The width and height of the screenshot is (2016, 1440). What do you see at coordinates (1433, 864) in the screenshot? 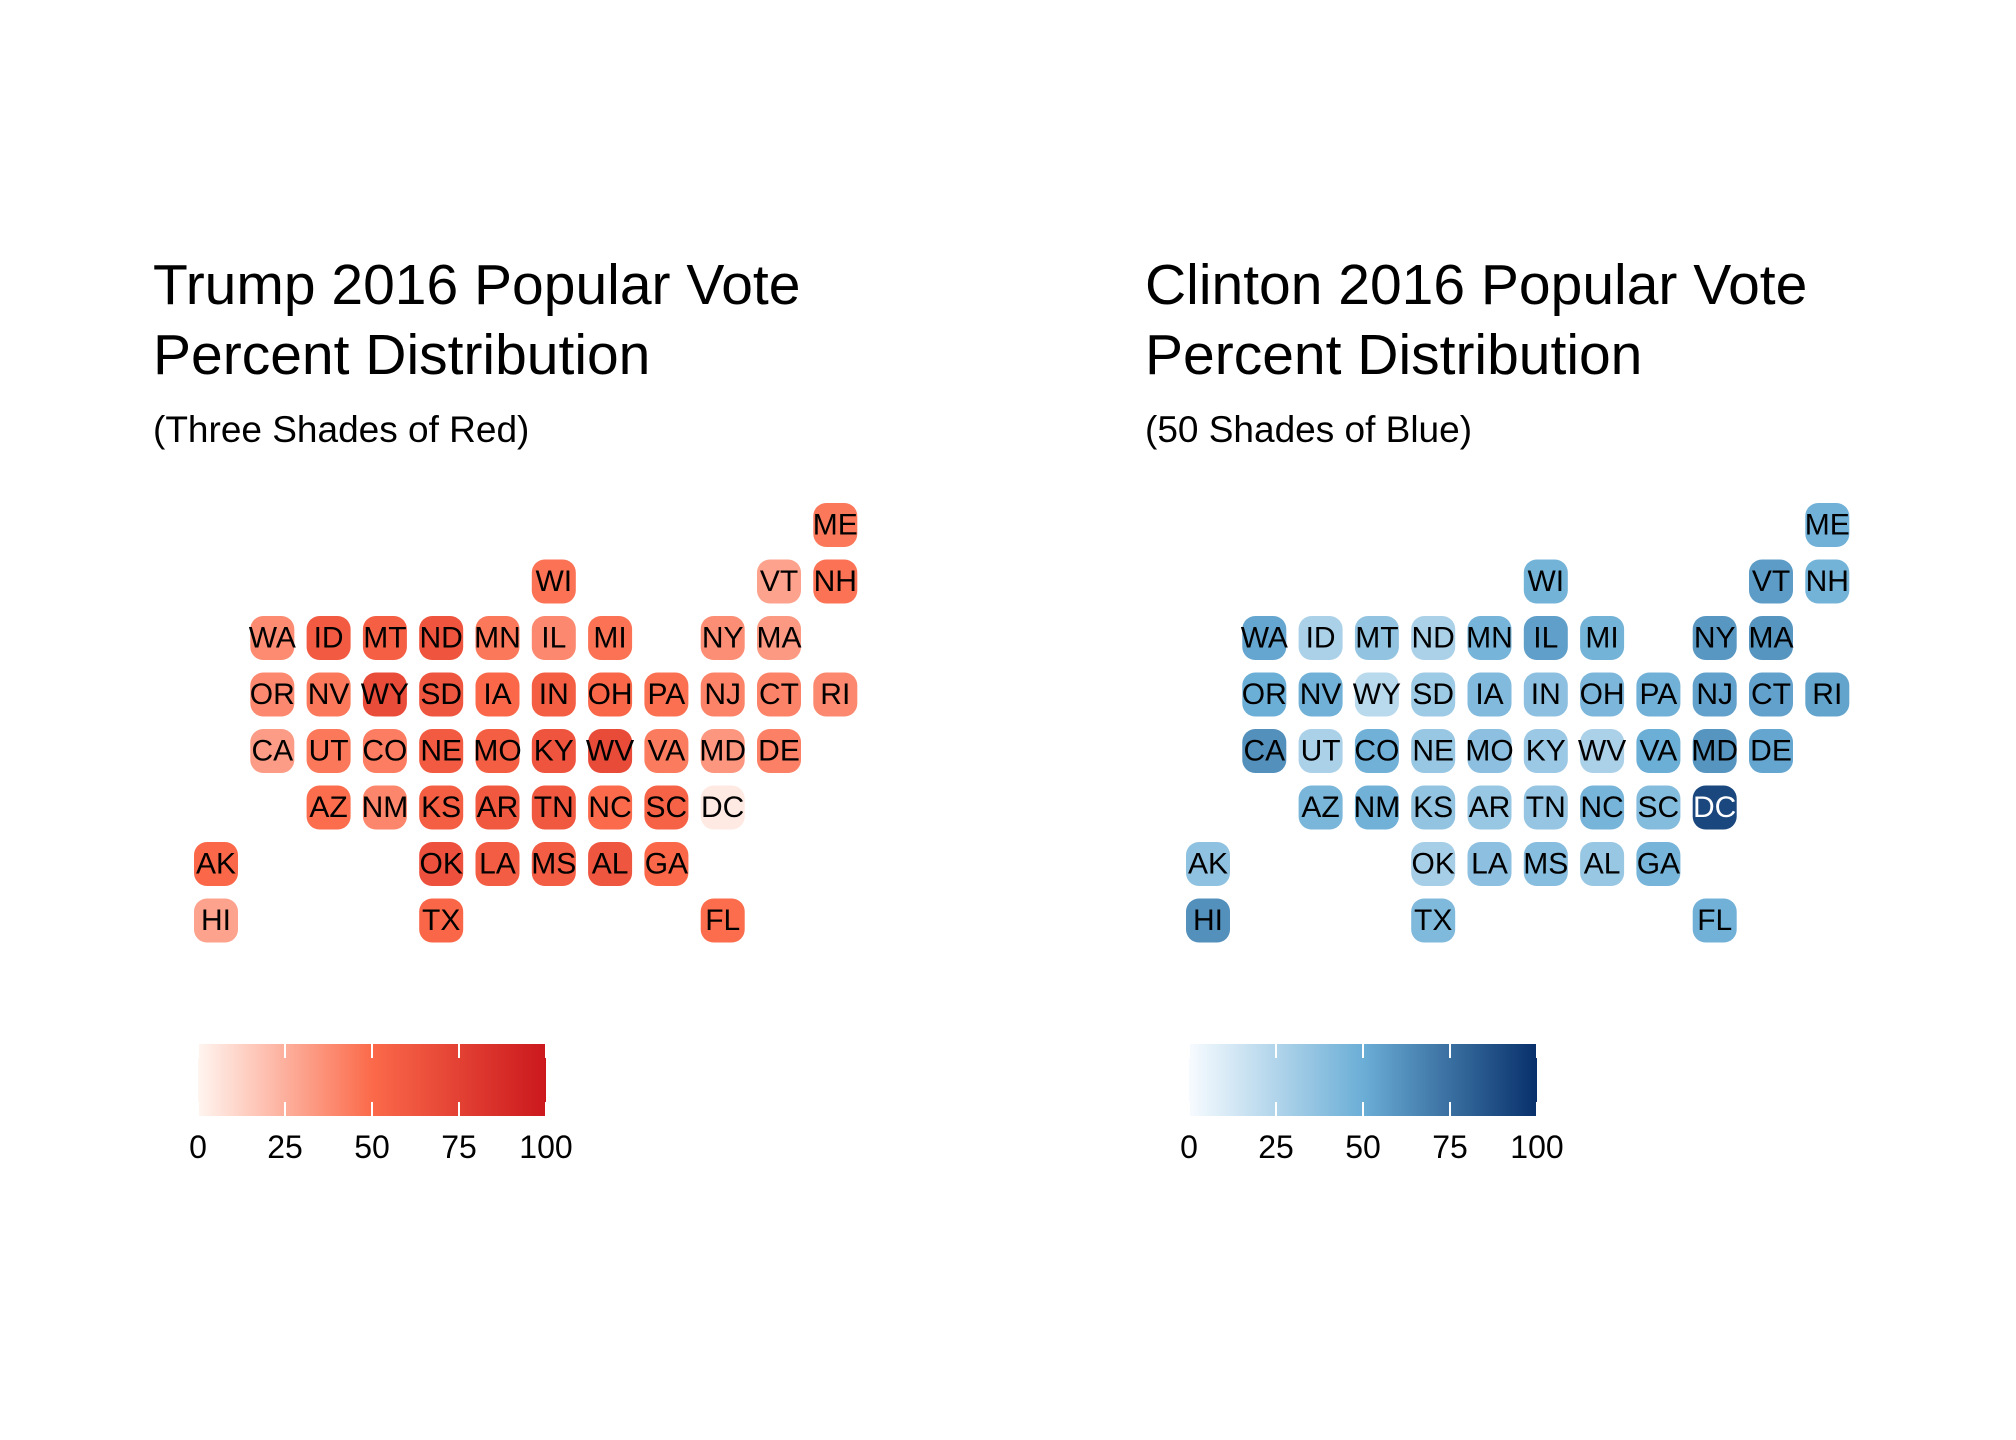
I see `state-tile-ok` at bounding box center [1433, 864].